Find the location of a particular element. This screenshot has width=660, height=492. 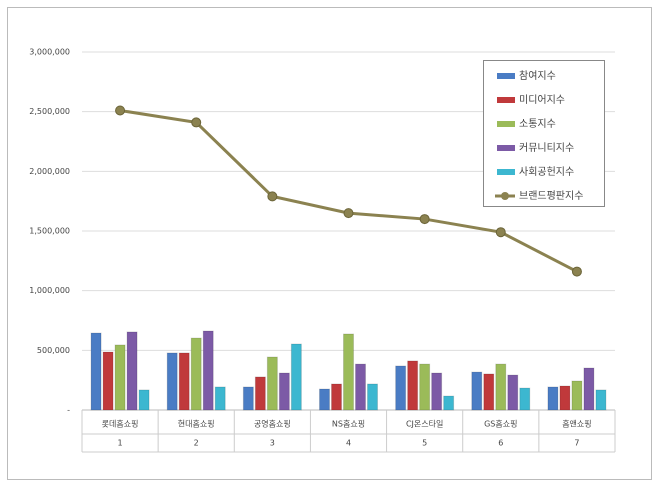

x-group-label: 2 is located at coordinates (196, 443).